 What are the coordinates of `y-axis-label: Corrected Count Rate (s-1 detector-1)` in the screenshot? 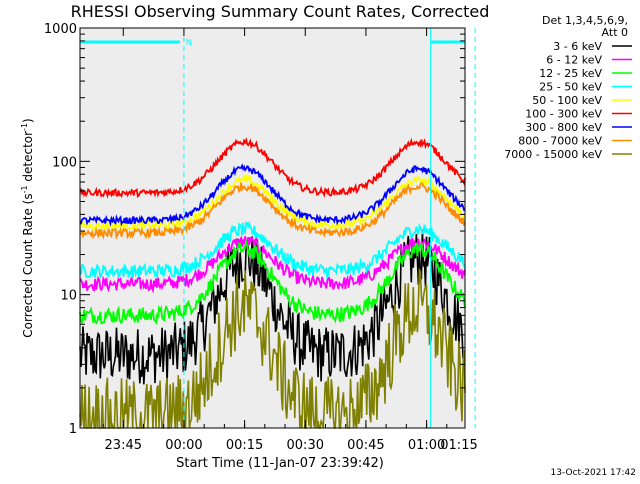 It's located at (27, 227).